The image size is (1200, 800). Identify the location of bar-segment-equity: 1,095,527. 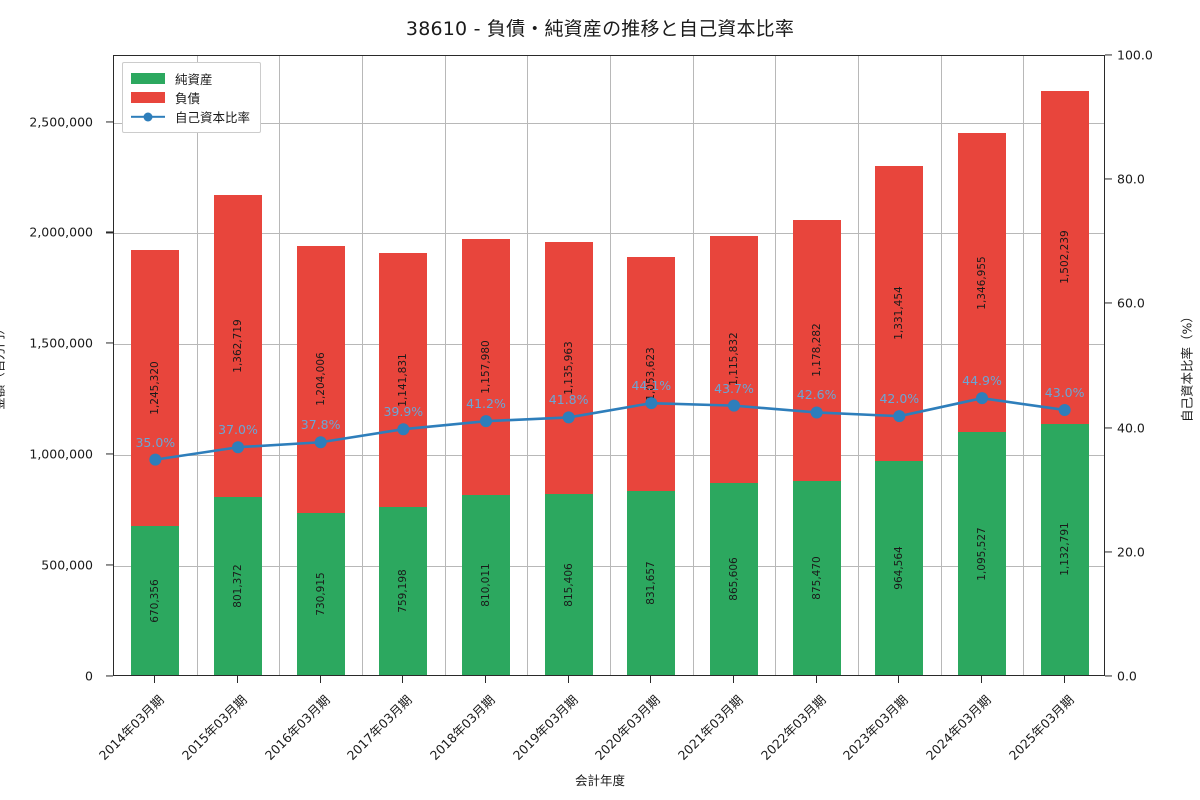
(982, 553).